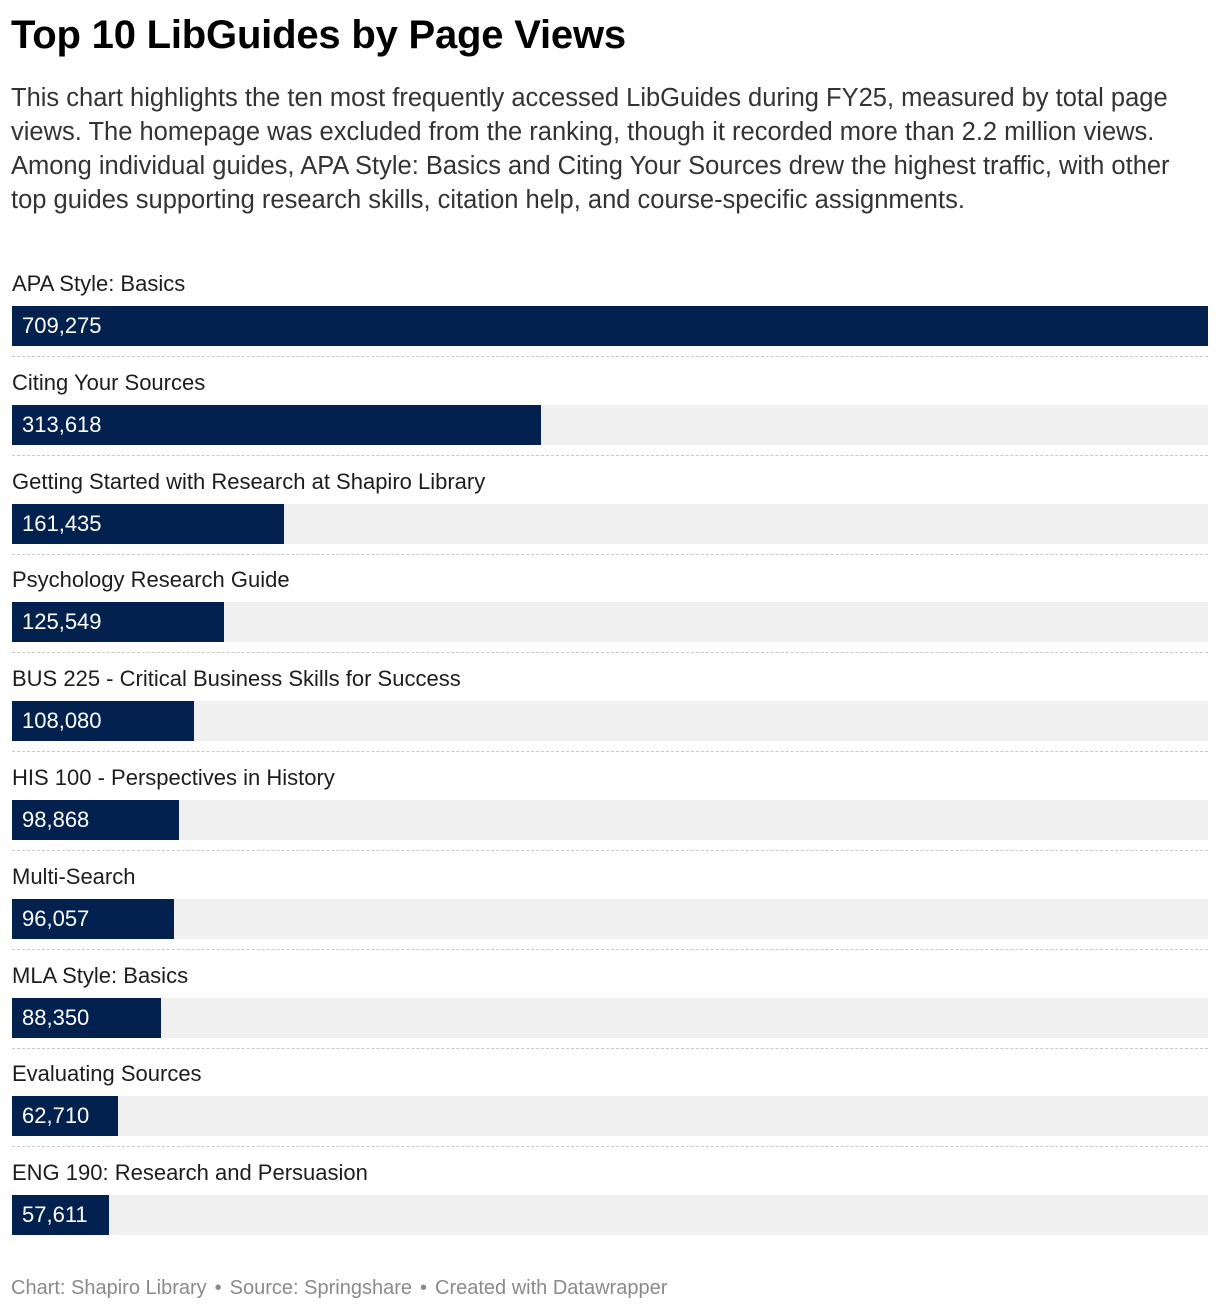  Describe the element at coordinates (62, 424) in the screenshot. I see `bar-value-label: 313,618` at that location.